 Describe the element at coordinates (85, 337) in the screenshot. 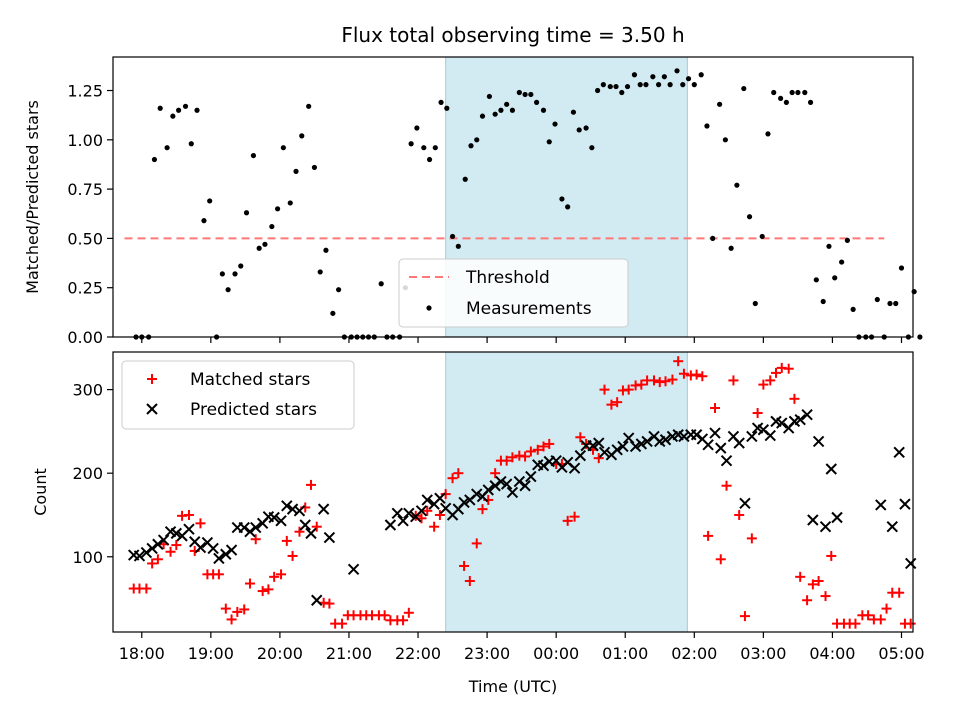

I see `y-tick-label: 0.00` at that location.